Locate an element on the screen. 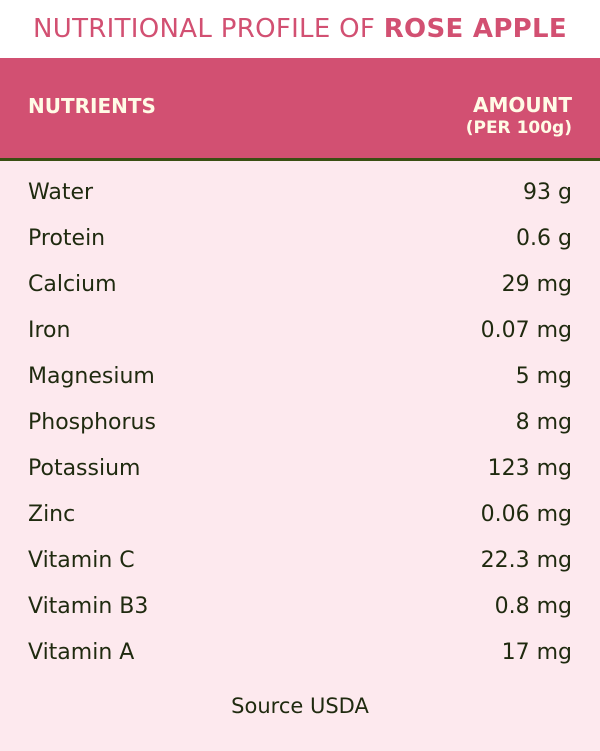 The height and width of the screenshot is (751, 600). nutrient-name: Magnesium is located at coordinates (91, 376).